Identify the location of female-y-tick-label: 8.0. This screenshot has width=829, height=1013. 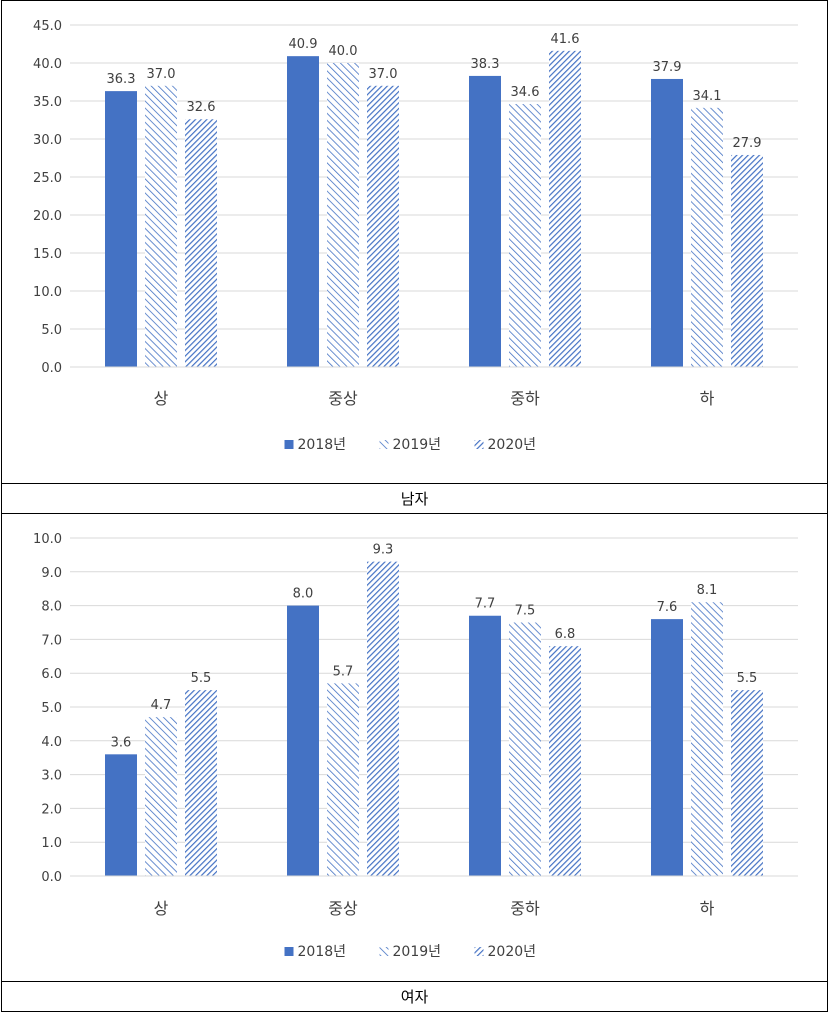
(51, 607).